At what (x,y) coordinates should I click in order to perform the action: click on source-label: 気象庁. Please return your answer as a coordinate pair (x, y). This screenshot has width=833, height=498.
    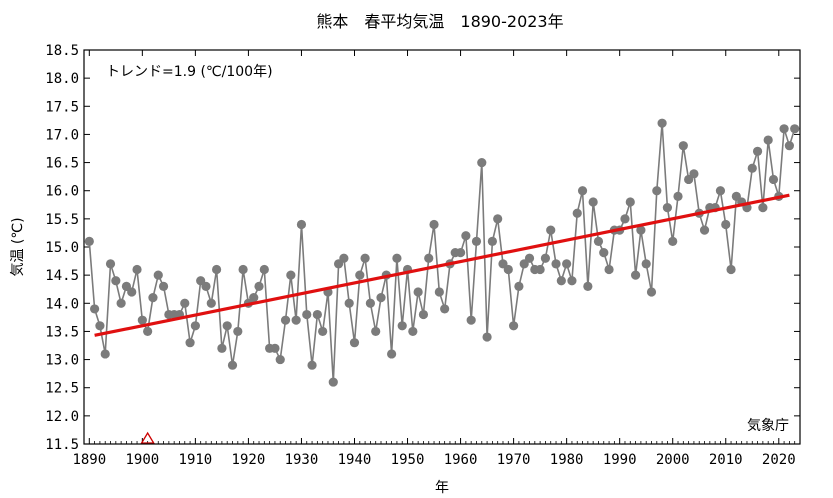
    Looking at the image, I should click on (768, 426).